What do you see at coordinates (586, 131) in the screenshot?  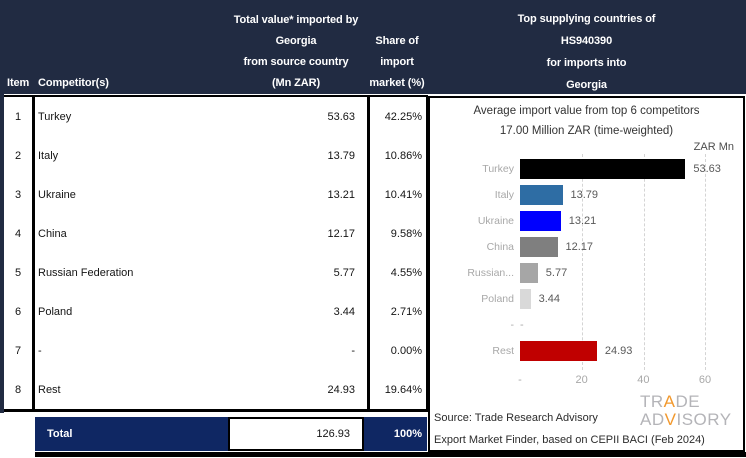 I see `chart-subtitle: 17.00 Million ZAR (time-weighted)` at bounding box center [586, 131].